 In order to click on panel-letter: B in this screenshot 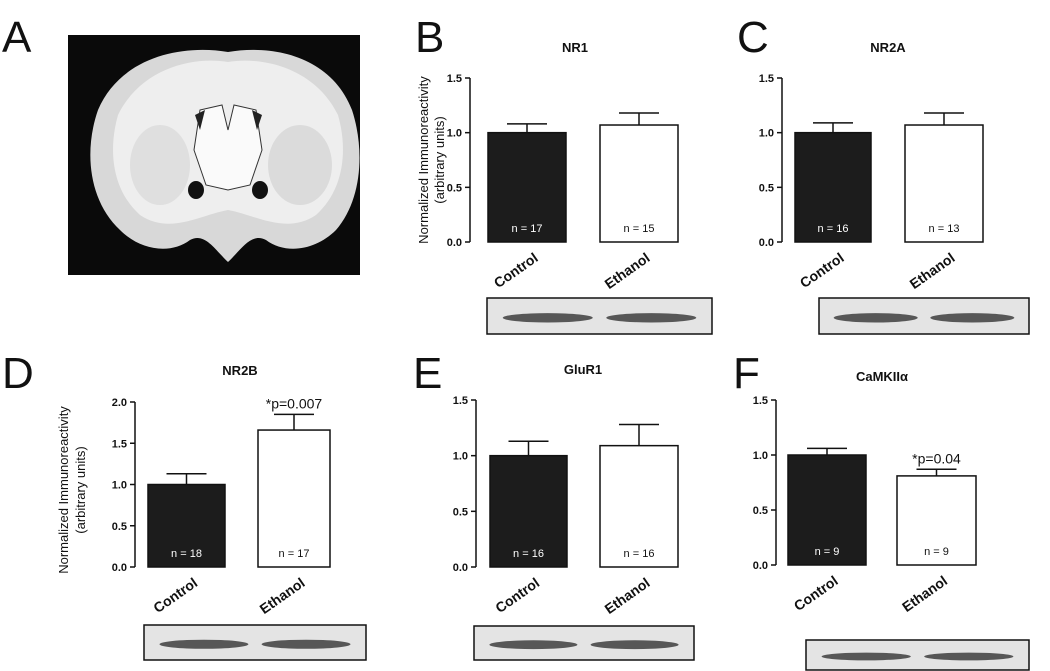, I will do `click(429, 37)`.